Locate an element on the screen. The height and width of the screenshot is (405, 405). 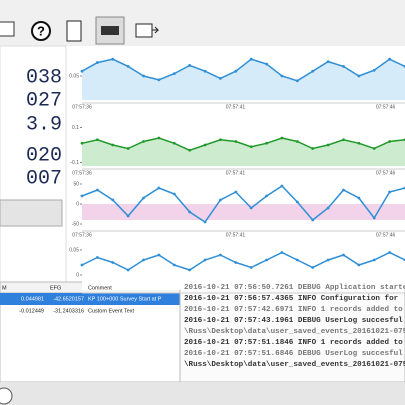
input-field is located at coordinates (31, 213).